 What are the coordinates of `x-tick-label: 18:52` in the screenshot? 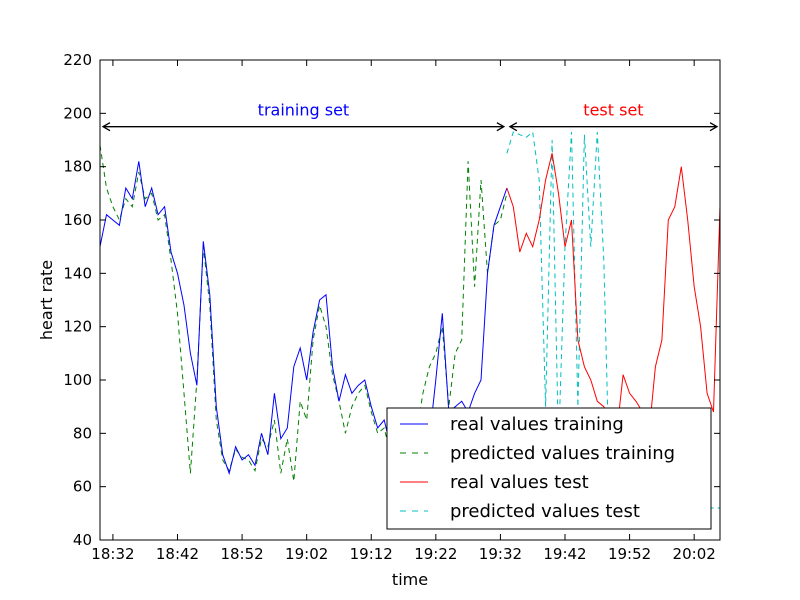 It's located at (241, 554).